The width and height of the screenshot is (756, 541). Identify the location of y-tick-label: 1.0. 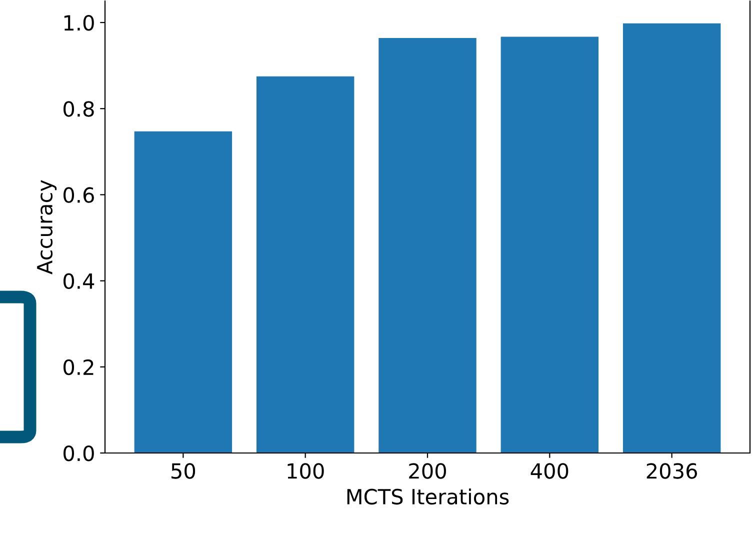
(79, 22).